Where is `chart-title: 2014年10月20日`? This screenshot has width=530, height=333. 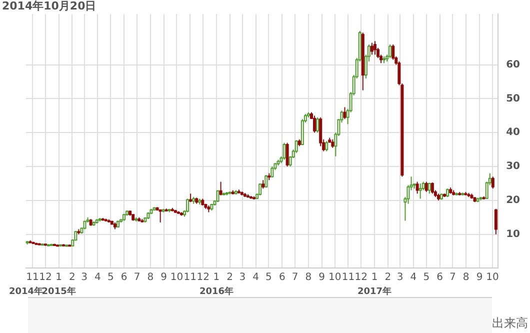 chart-title: 2014年10月20日 is located at coordinates (49, 6).